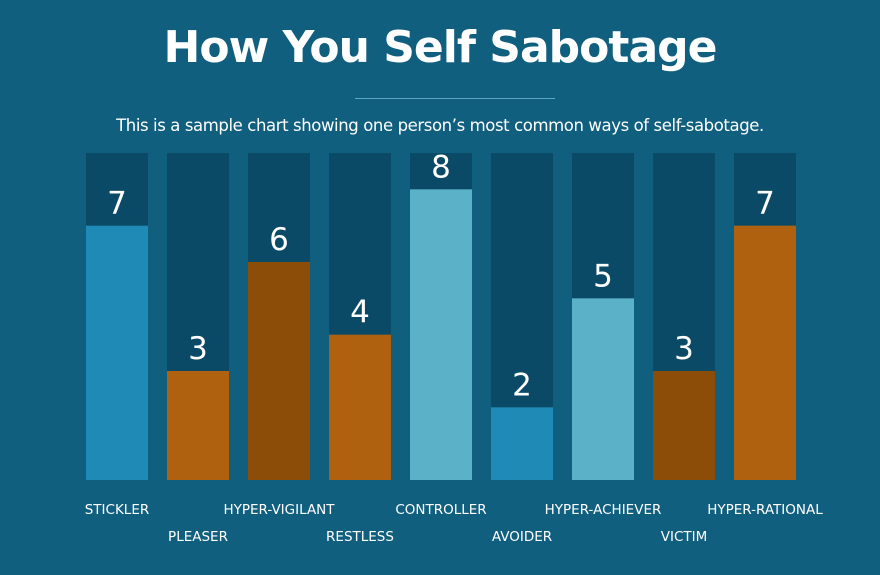 This screenshot has width=880, height=575. I want to click on bar-hyper-vigilant, so click(279, 371).